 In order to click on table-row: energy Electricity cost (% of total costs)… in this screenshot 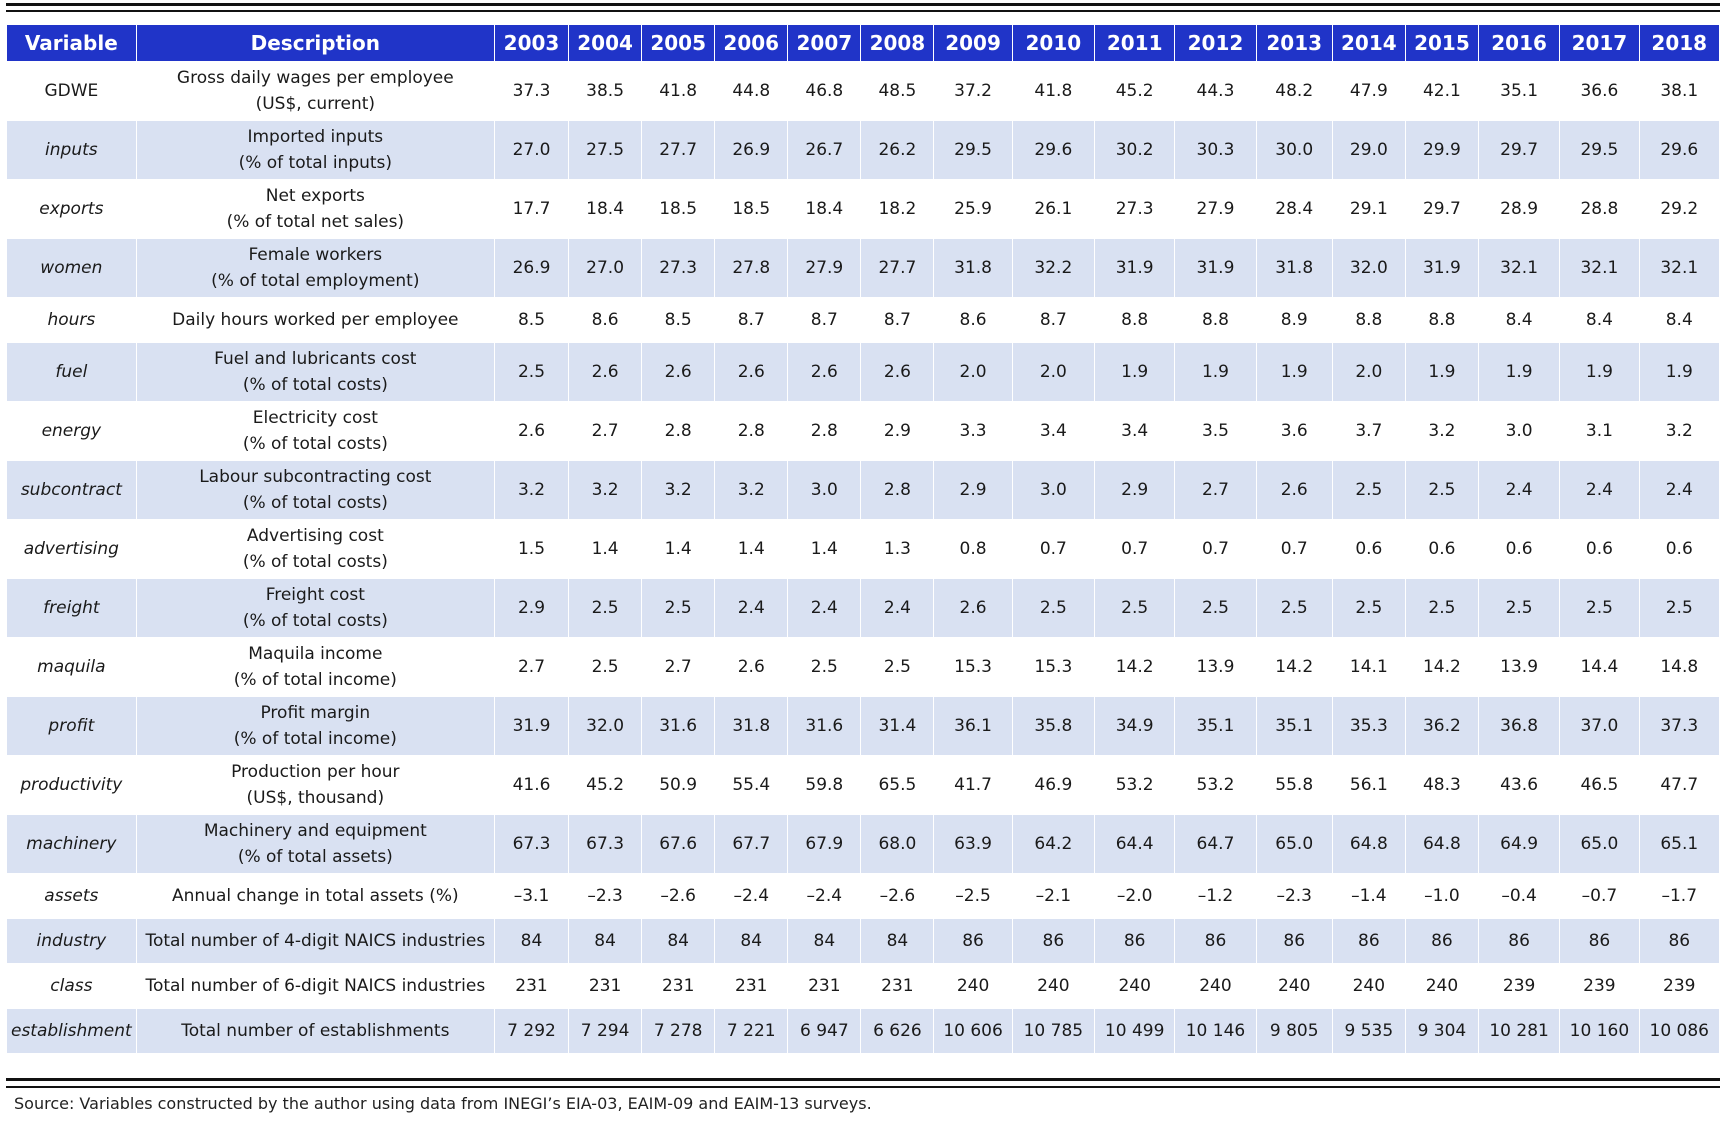, I will do `click(863, 431)`.